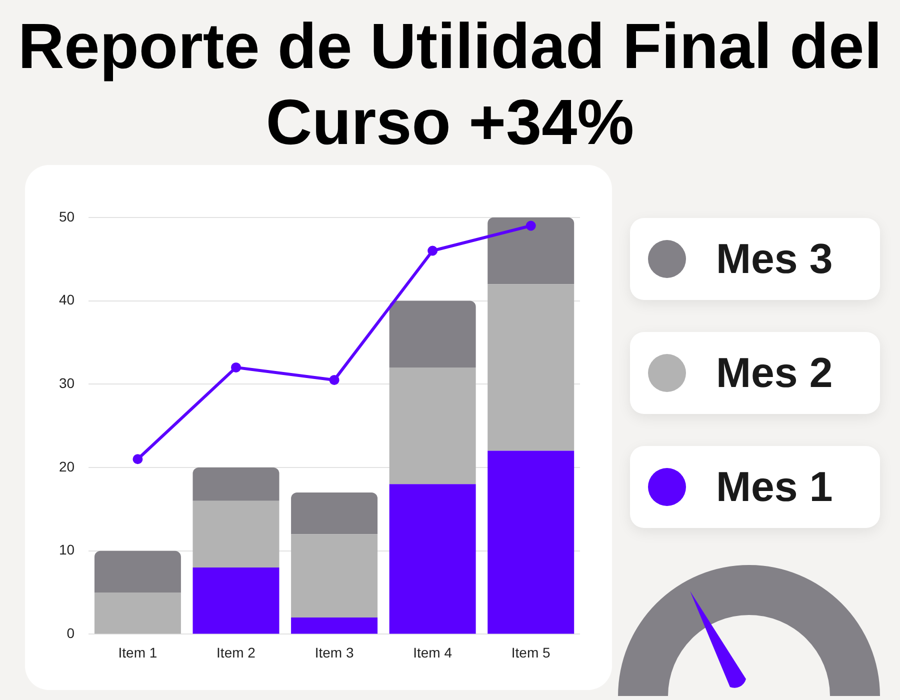 The image size is (900, 700). I want to click on x-tick-label: Item 5, so click(531, 652).